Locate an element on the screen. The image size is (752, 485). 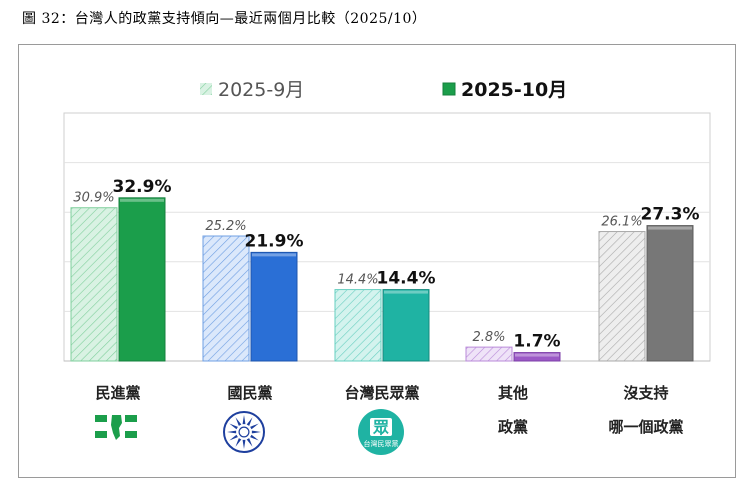
figure-title: 圖 32：台灣人的政黨支持傾向—最近兩個月比較（2025/10） is located at coordinates (224, 19).